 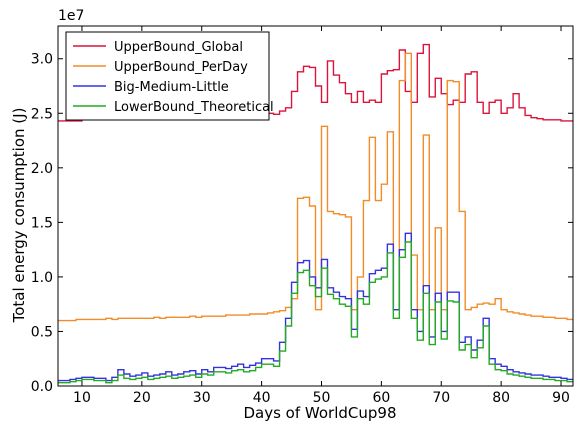 What do you see at coordinates (42, 278) in the screenshot?
I see `y-tick-label: 1.0` at bounding box center [42, 278].